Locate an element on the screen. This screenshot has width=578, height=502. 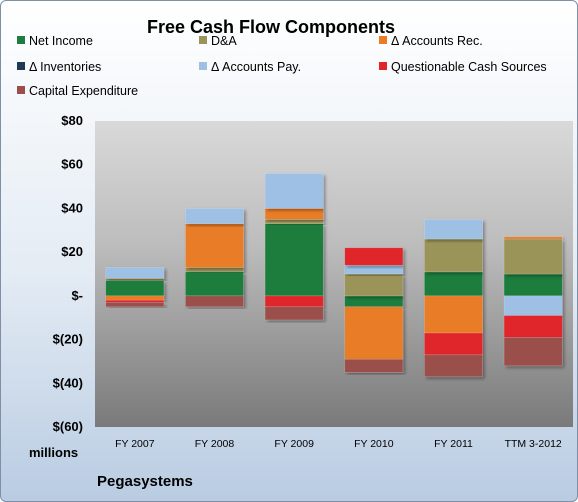
y-tick-label: $20 is located at coordinates (72, 251).